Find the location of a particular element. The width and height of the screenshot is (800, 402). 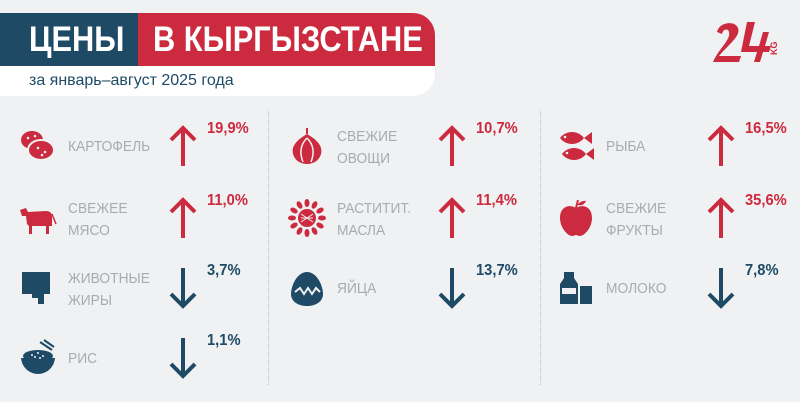

item-value: 16,5% is located at coordinates (766, 128).